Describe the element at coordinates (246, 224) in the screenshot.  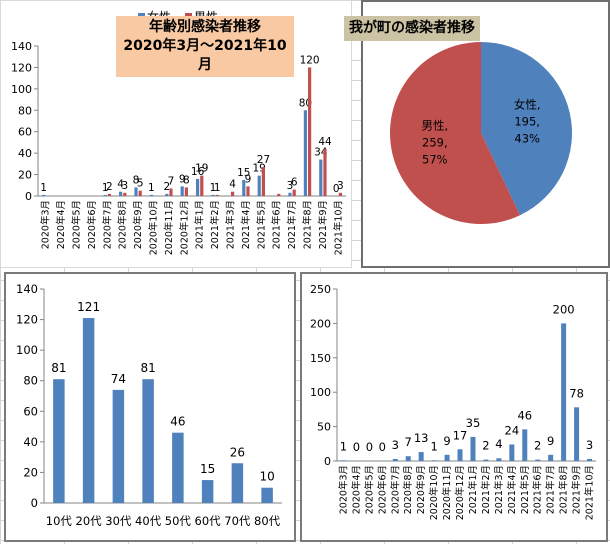
I see `gender-x-tick-label: 2021年4月` at that location.